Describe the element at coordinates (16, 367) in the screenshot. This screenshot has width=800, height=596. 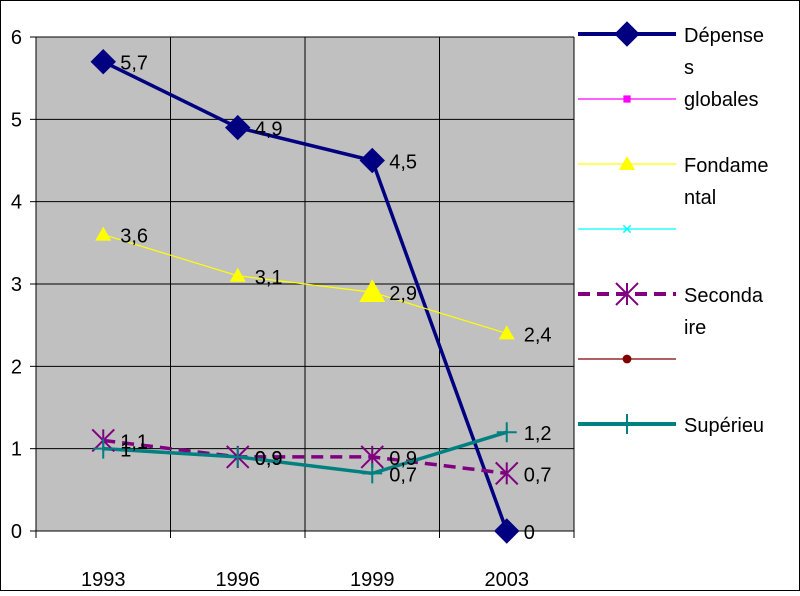
I see `y-tick-label: 2` at that location.